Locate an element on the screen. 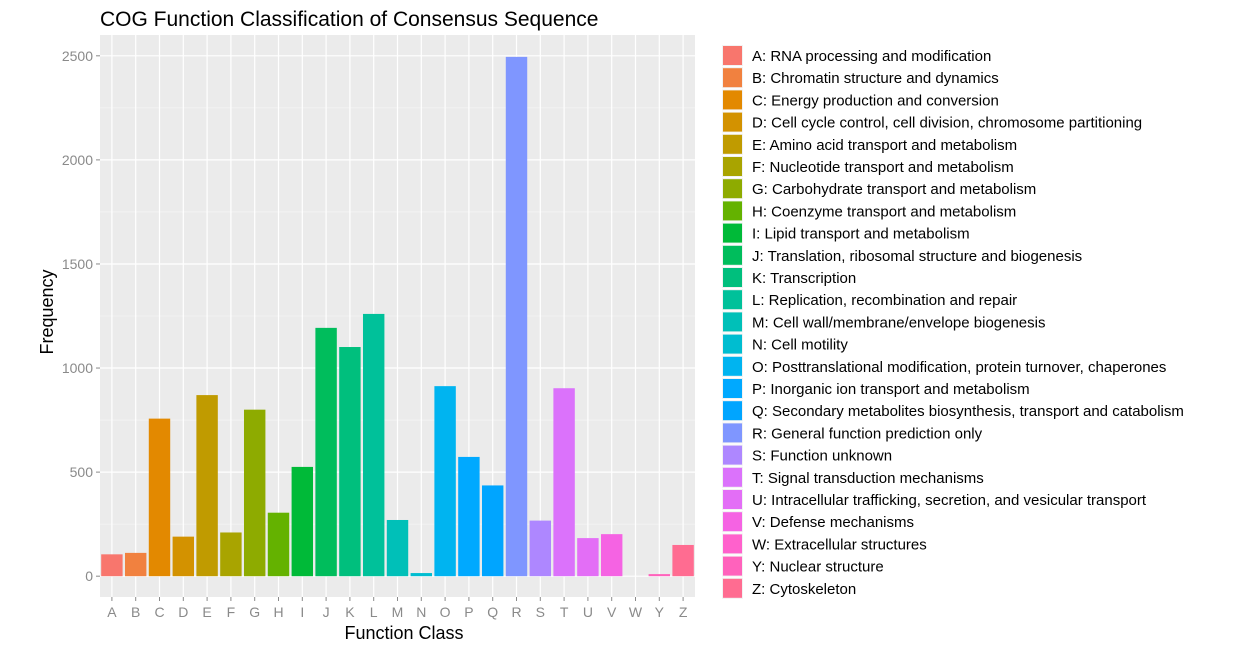 The height and width of the screenshot is (648, 1258). bar-U is located at coordinates (588, 557).